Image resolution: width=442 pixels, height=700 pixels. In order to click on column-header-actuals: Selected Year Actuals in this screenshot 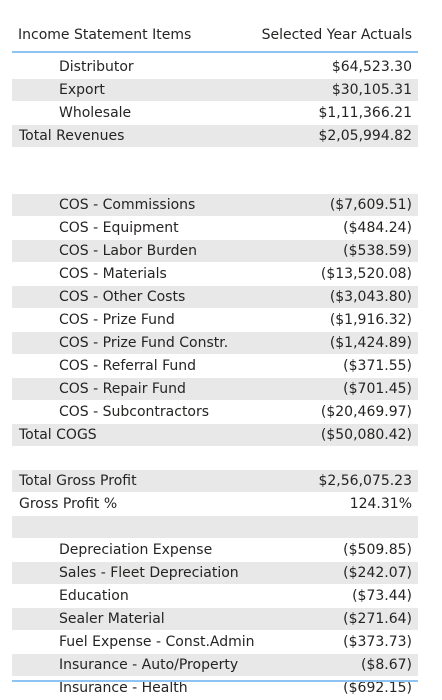, I will do `click(336, 34)`.